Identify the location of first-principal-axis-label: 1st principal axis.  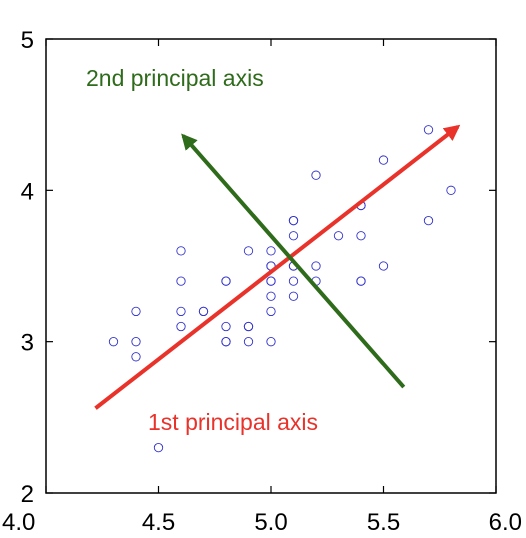
(233, 422).